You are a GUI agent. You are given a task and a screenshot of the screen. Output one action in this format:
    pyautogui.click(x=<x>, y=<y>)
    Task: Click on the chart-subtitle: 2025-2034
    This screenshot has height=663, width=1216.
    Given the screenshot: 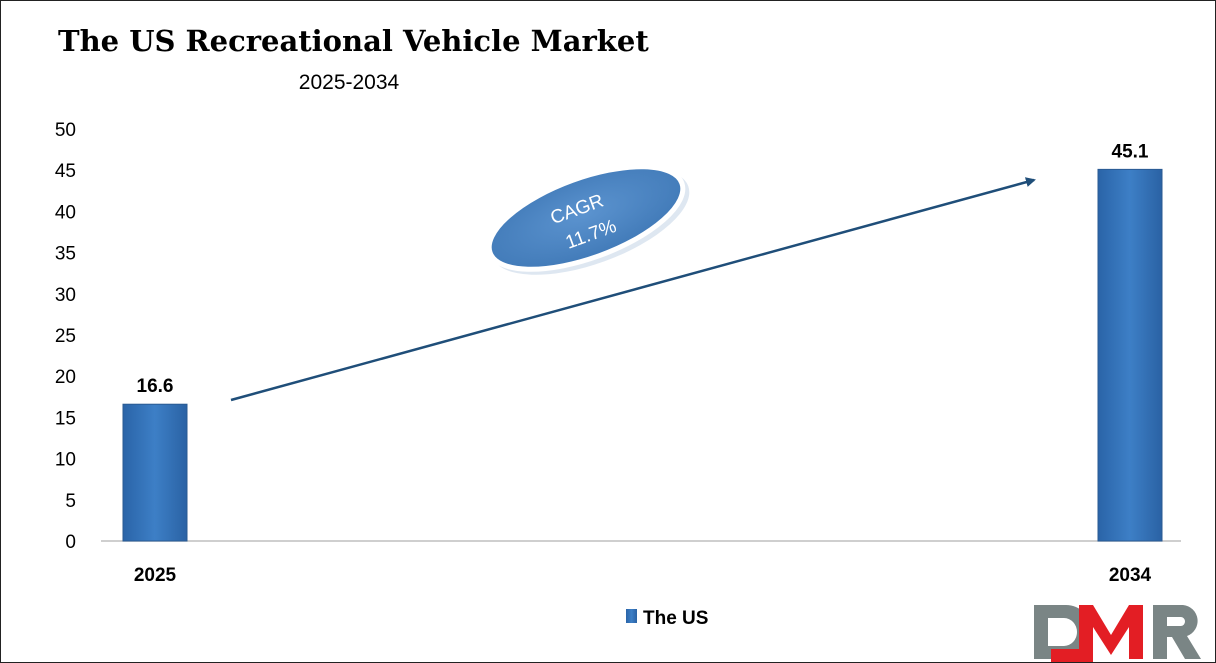 What is the action you would take?
    pyautogui.click(x=349, y=82)
    